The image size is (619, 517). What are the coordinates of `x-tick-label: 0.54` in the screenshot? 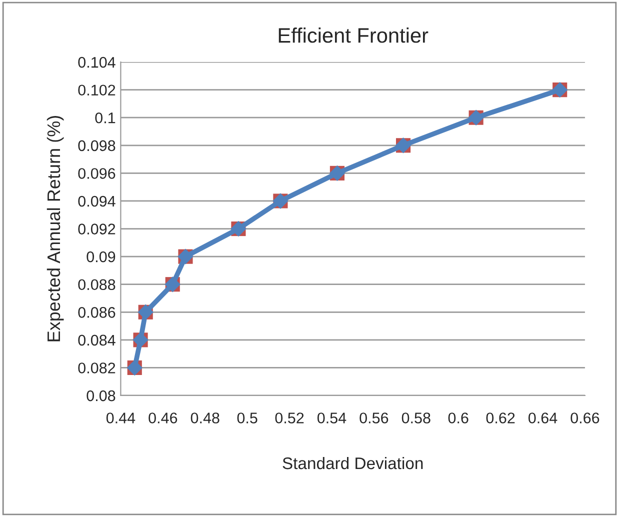 It's located at (331, 418).